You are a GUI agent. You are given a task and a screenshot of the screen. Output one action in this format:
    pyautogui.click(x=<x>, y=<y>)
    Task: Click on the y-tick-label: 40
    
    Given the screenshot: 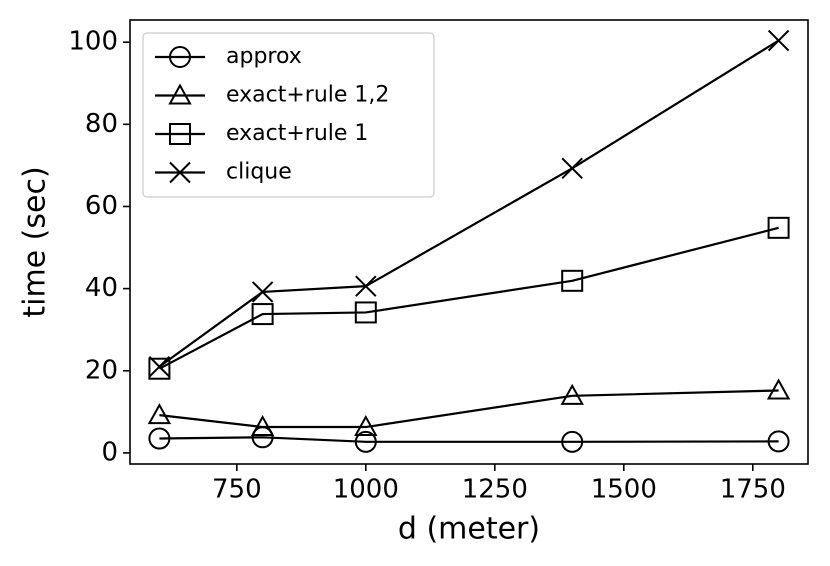 What is the action you would take?
    pyautogui.click(x=101, y=288)
    